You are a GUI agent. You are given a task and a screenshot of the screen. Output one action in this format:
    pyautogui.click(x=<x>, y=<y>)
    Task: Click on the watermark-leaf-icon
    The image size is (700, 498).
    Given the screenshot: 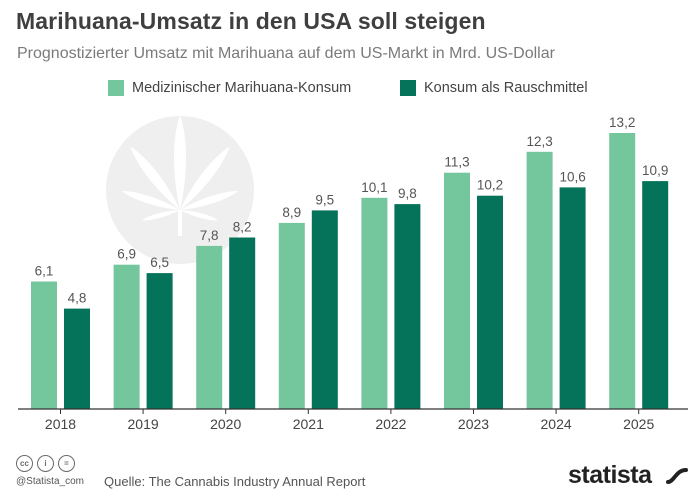 What is the action you would take?
    pyautogui.click(x=180, y=189)
    